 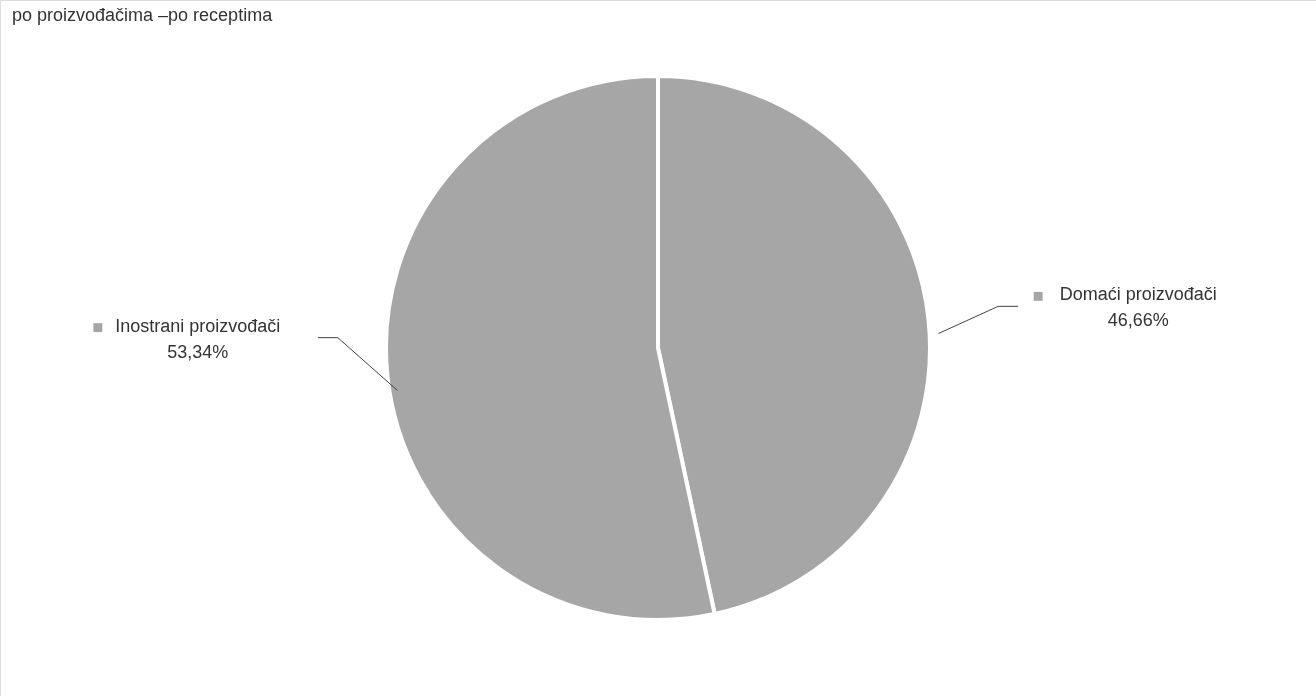 What do you see at coordinates (198, 325) in the screenshot?
I see `legend-label: Inostrani proizvođači` at bounding box center [198, 325].